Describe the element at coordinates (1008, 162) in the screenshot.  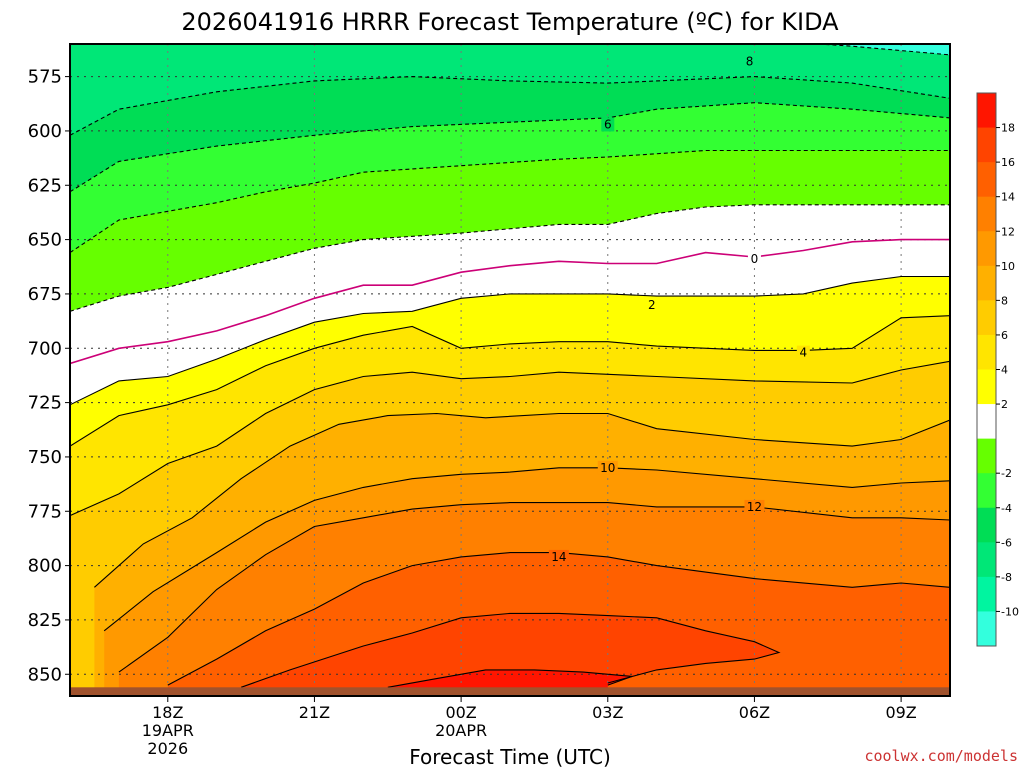
I see `colorbar-label-16: 16` at that location.